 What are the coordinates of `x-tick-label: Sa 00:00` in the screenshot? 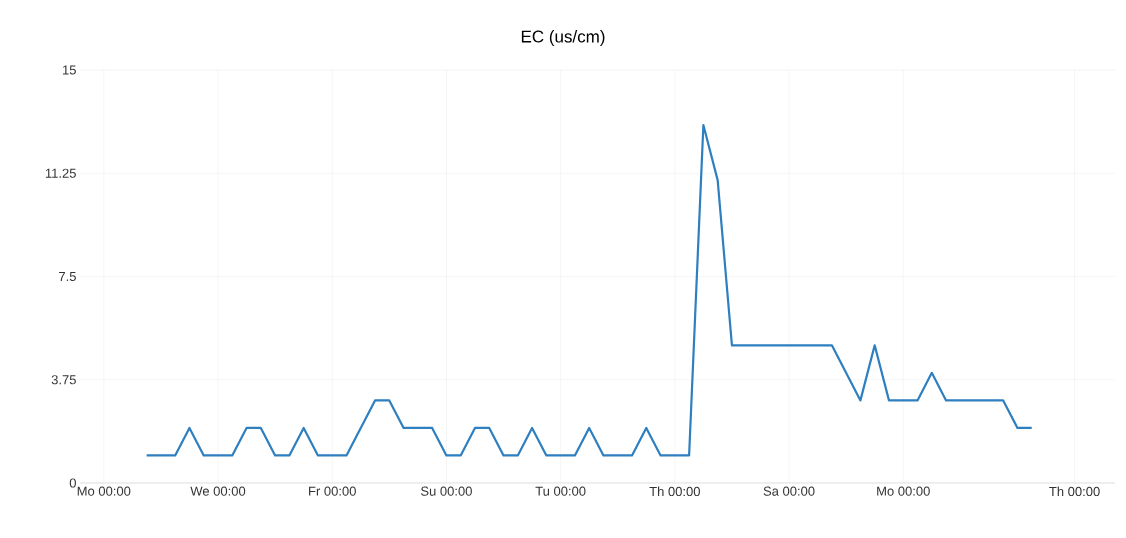 It's located at (789, 491).